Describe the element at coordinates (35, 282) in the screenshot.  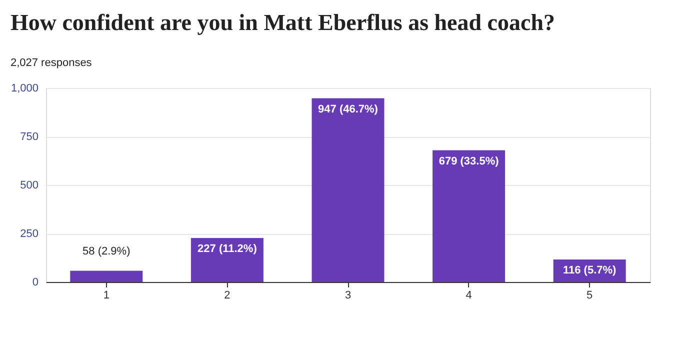
I see `y-tick-label: 0` at that location.